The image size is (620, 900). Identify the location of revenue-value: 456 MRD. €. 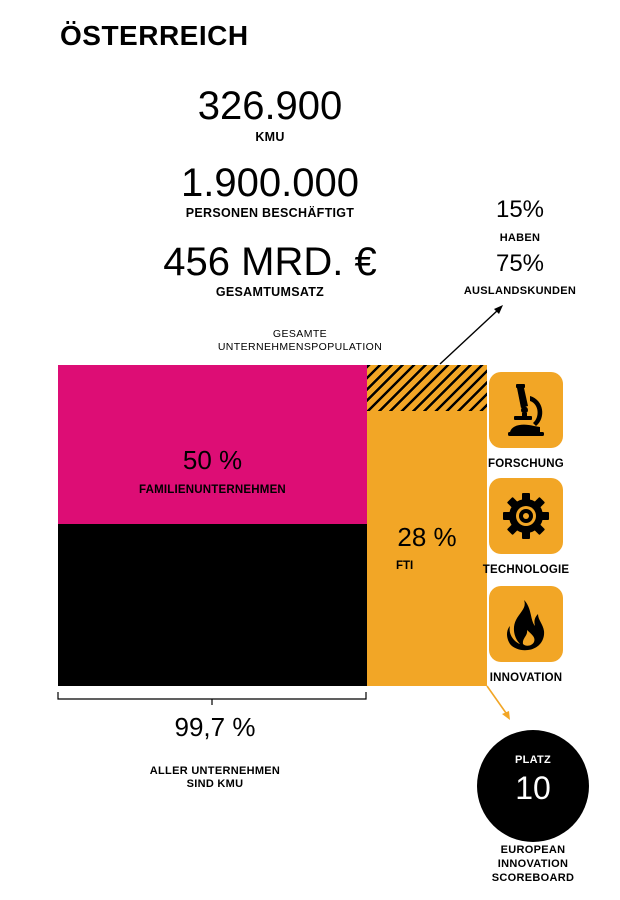
(270, 262).